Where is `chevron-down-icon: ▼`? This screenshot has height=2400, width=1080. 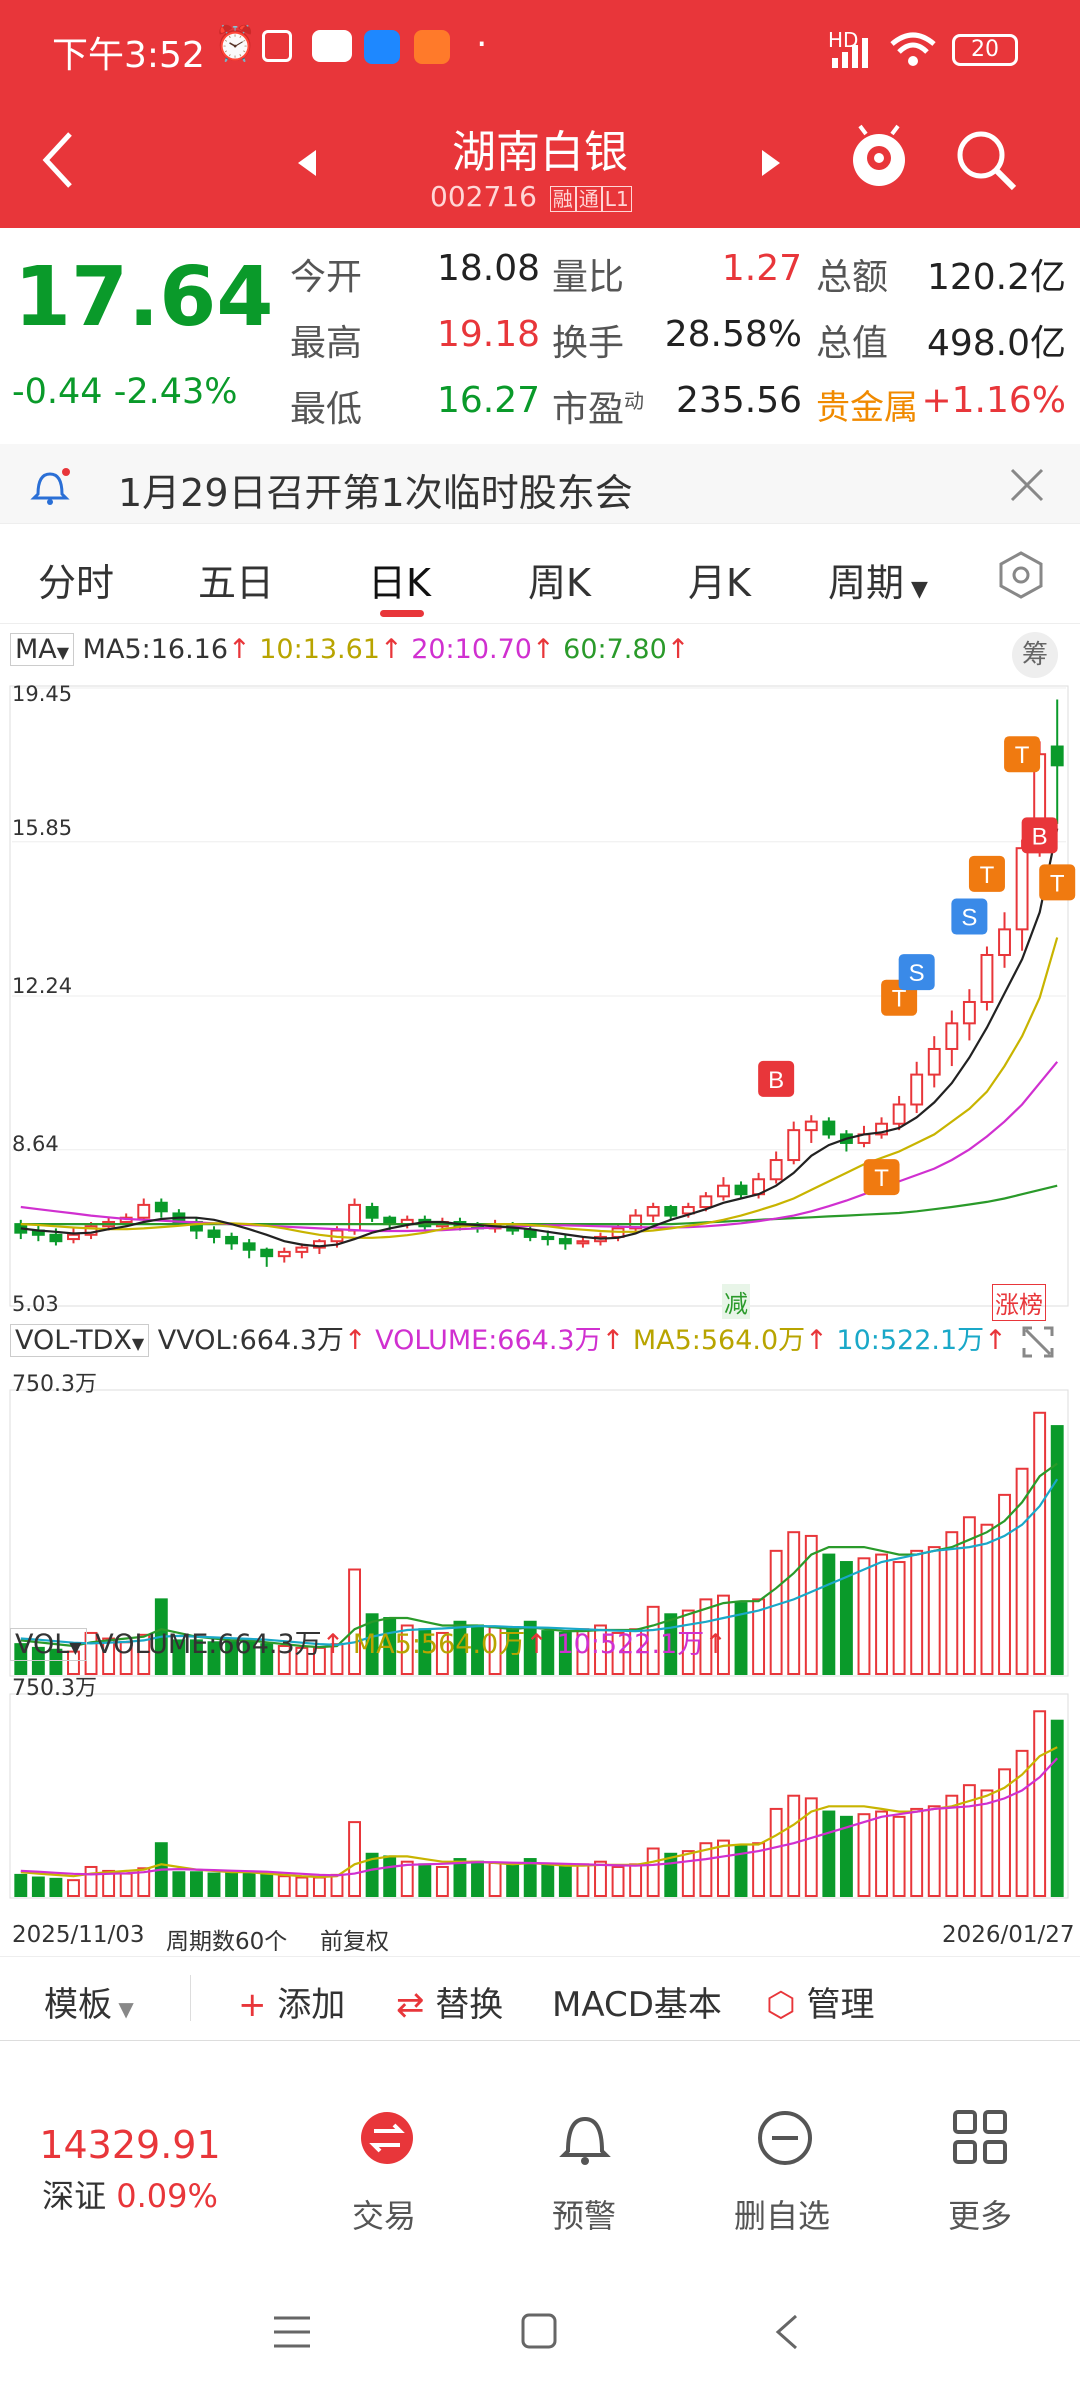
chevron-down-icon: ▼ is located at coordinates (63, 652).